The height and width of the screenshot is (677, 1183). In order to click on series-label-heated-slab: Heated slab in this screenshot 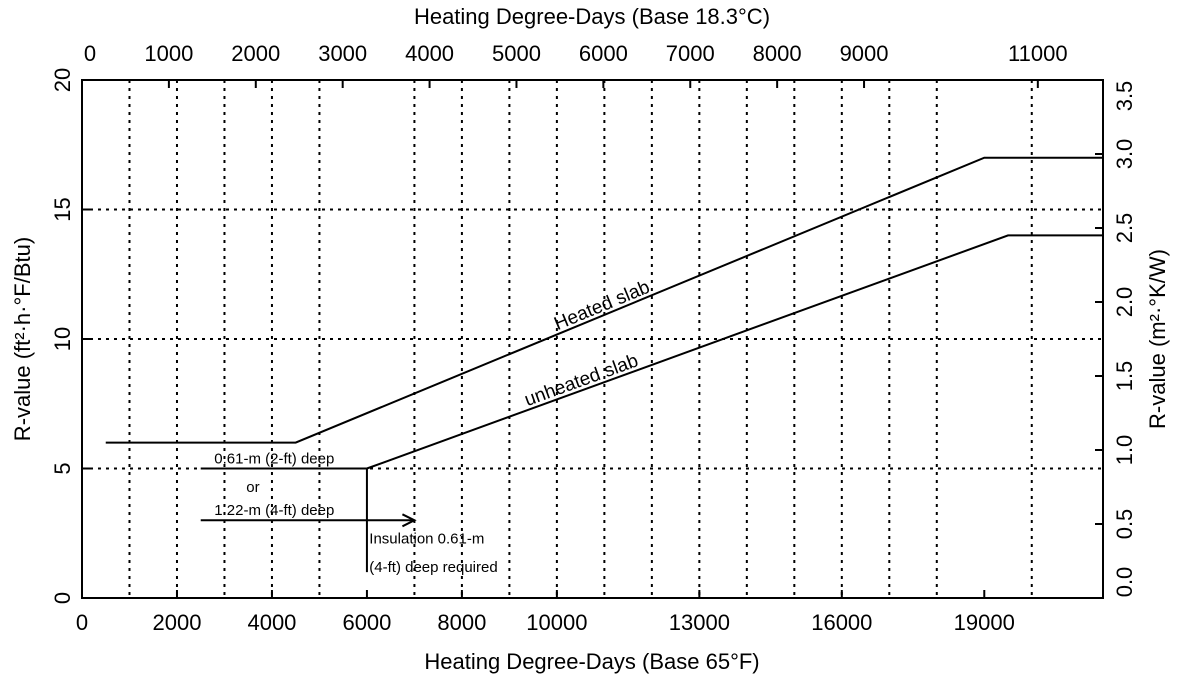, I will do `click(602, 306)`.